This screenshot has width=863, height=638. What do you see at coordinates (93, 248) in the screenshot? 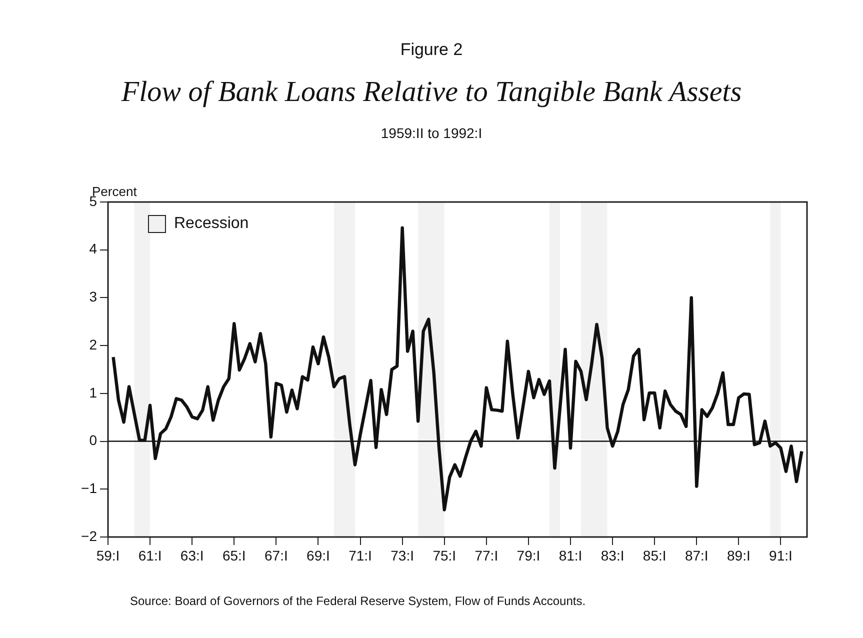
I see `y-tick-label: 4` at bounding box center [93, 248].